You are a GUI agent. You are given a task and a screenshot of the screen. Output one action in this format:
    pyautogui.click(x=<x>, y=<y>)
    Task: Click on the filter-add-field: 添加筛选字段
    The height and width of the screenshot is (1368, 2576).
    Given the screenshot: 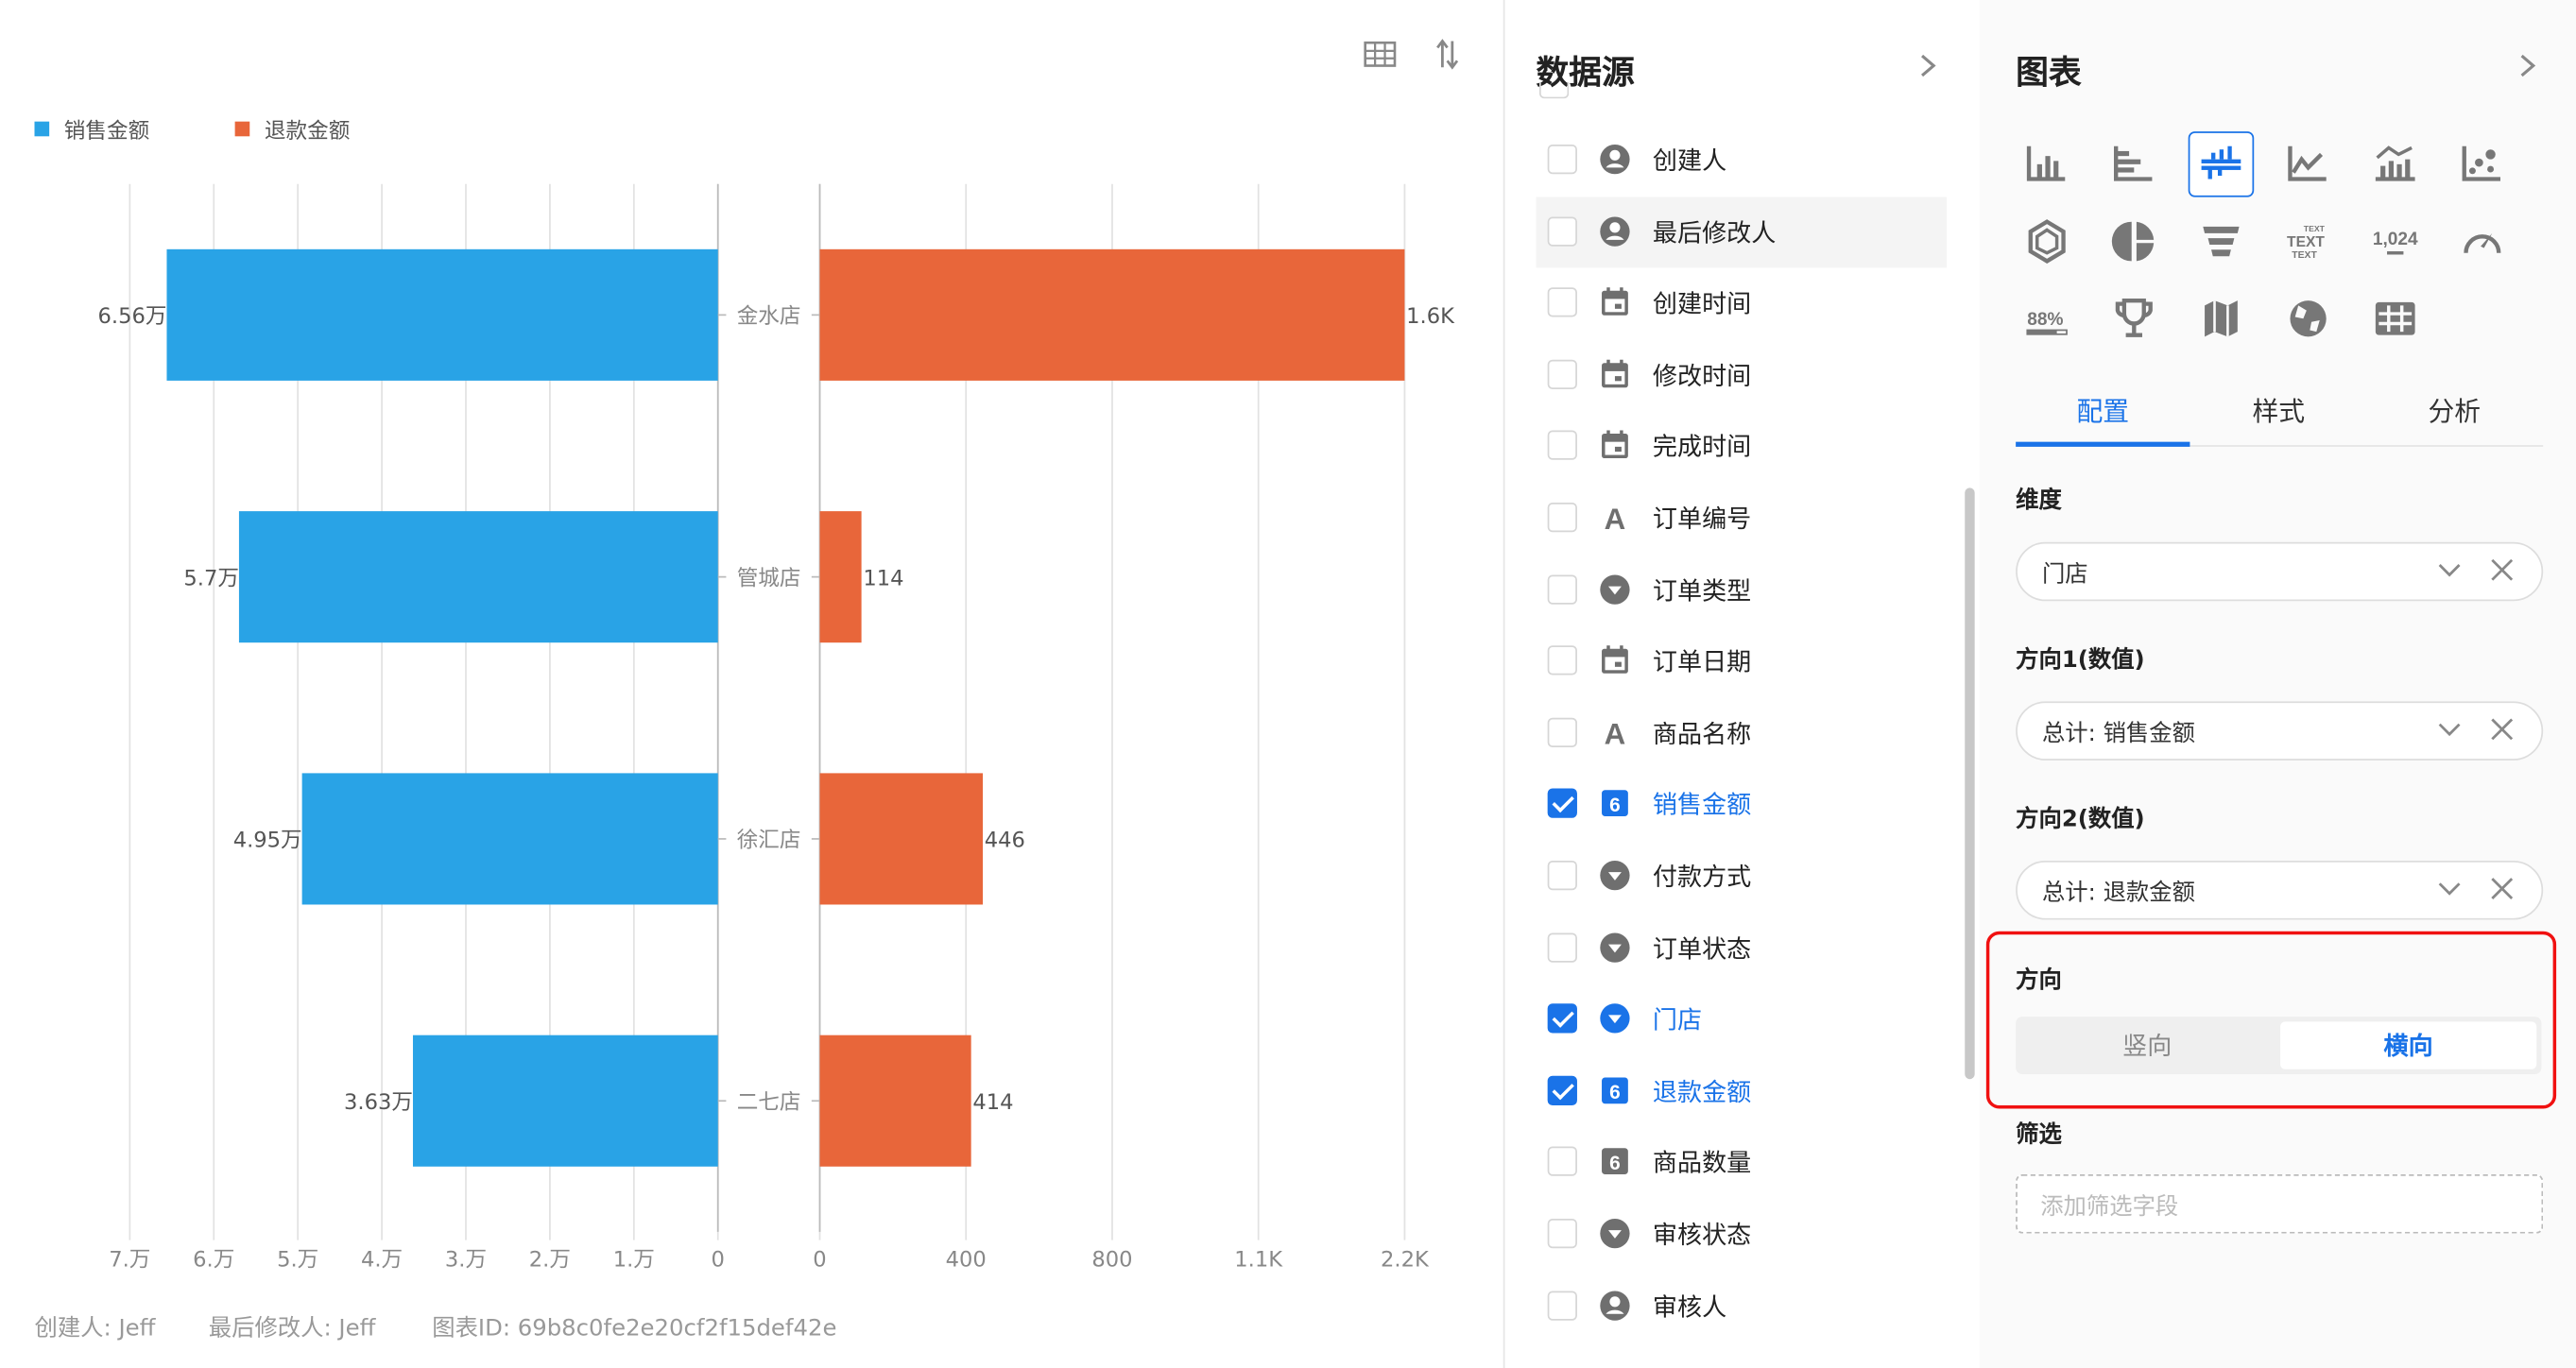 What is the action you would take?
    pyautogui.click(x=2280, y=1204)
    